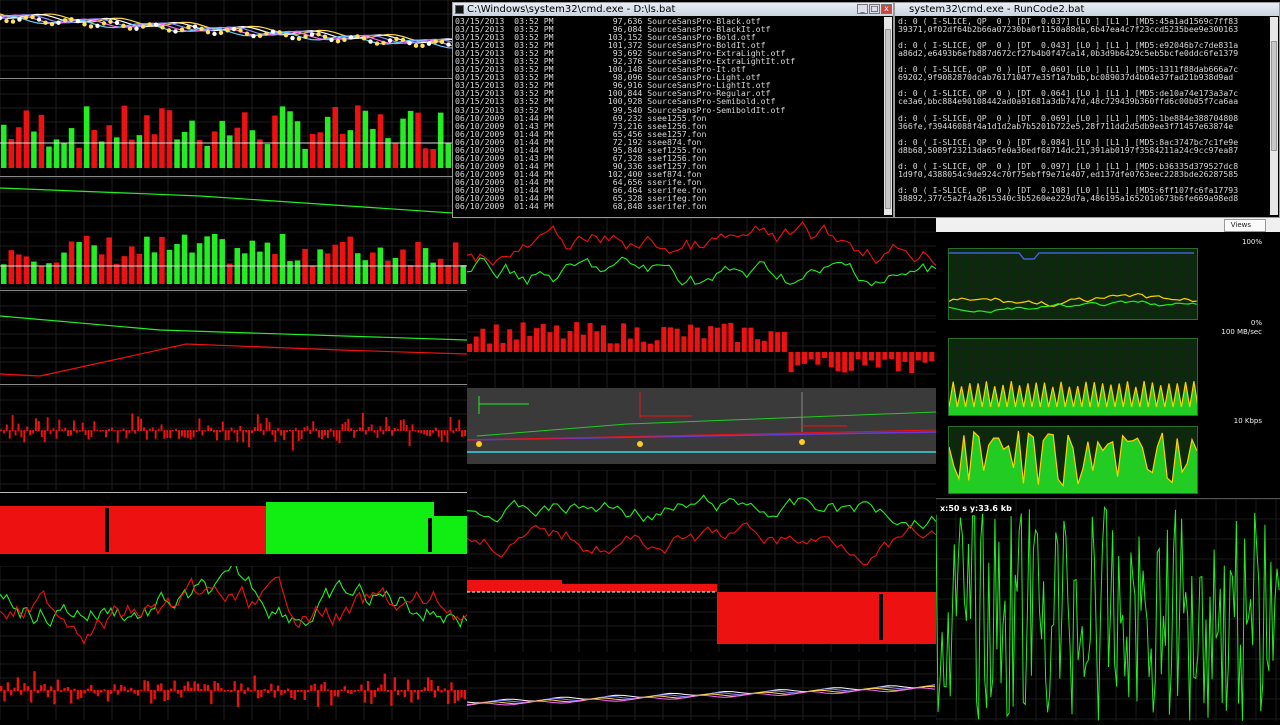 This screenshot has height=725, width=1280. What do you see at coordinates (1244, 225) in the screenshot?
I see `views-dropdown: Views` at bounding box center [1244, 225].